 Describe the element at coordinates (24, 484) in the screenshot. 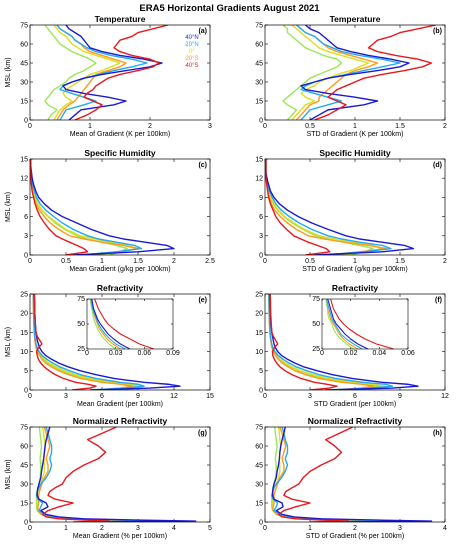

I see `panel-g-y-tick-label: 30` at that location.